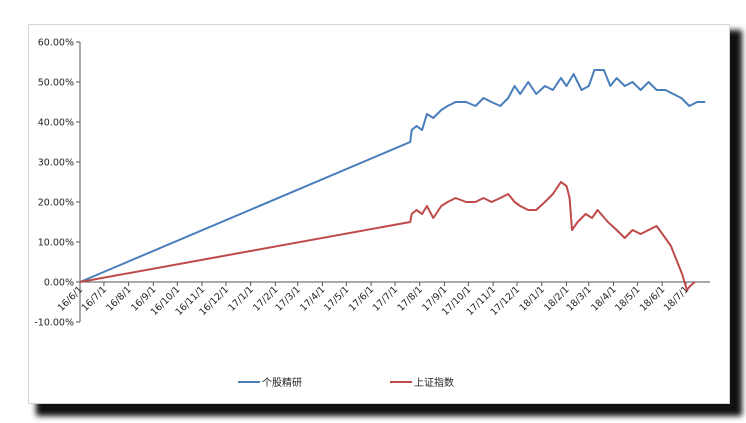  What do you see at coordinates (54, 323) in the screenshot?
I see `y-tick-label: -10.00%` at bounding box center [54, 323].